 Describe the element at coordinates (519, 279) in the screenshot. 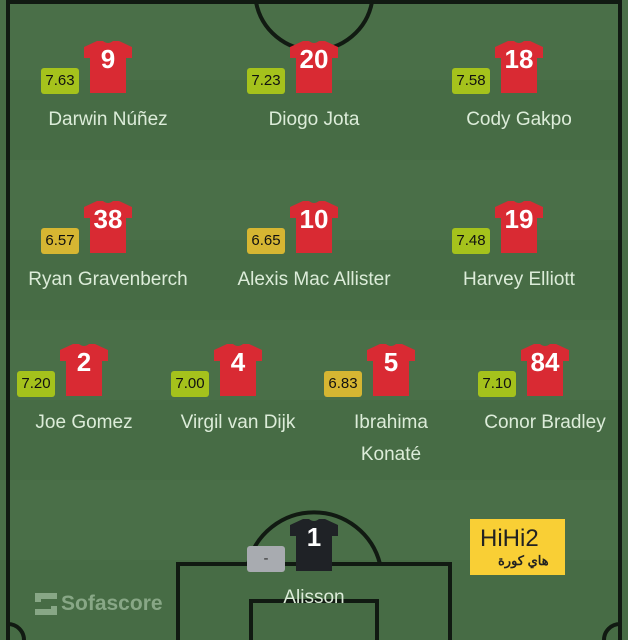

I see `player-name: Harvey Elliott` at that location.